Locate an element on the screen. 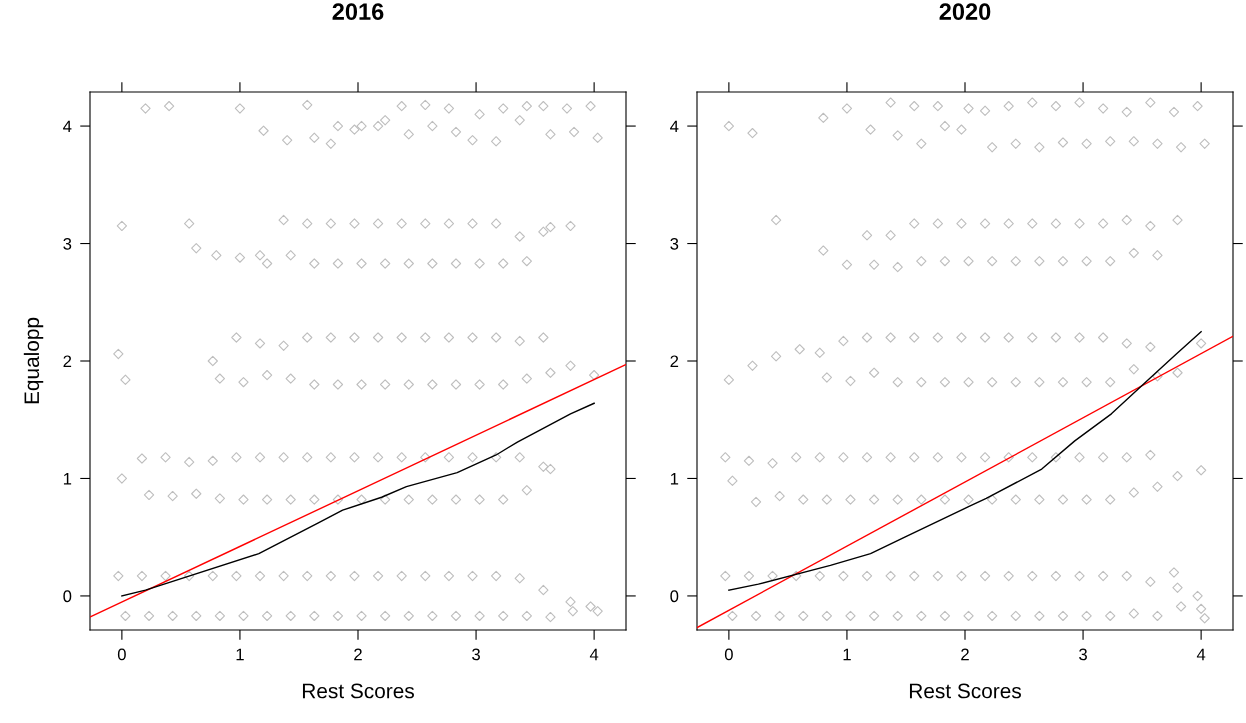 This screenshot has width=1246, height=723. chart-title: 2020 is located at coordinates (965, 12).